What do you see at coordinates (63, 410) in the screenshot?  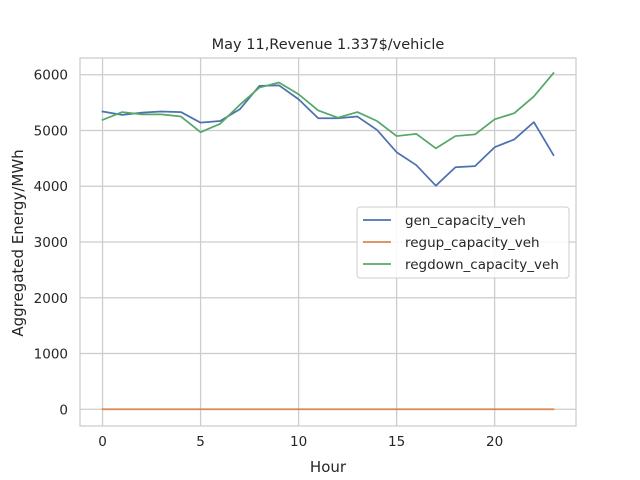 I see `y-tick-label: 0` at bounding box center [63, 410].